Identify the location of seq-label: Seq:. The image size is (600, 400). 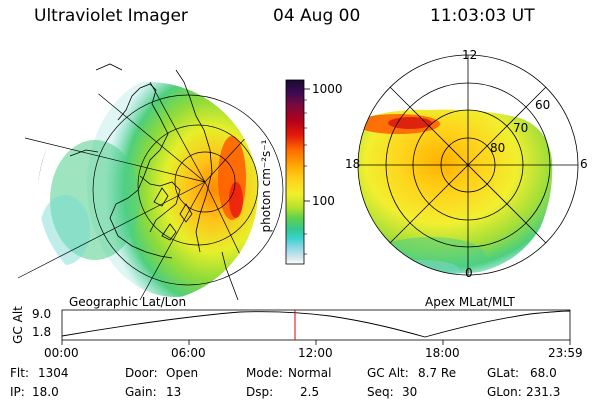
(380, 392).